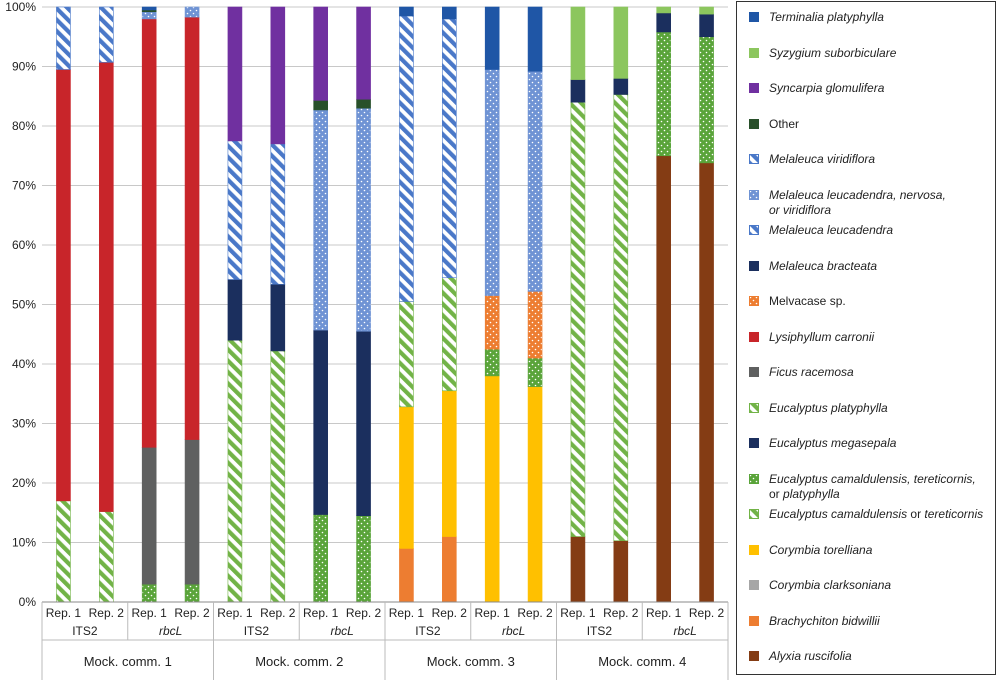 This screenshot has width=1000, height=680. Describe the element at coordinates (821, 549) in the screenshot. I see `legend-label: Corymbia torelliana` at that location.